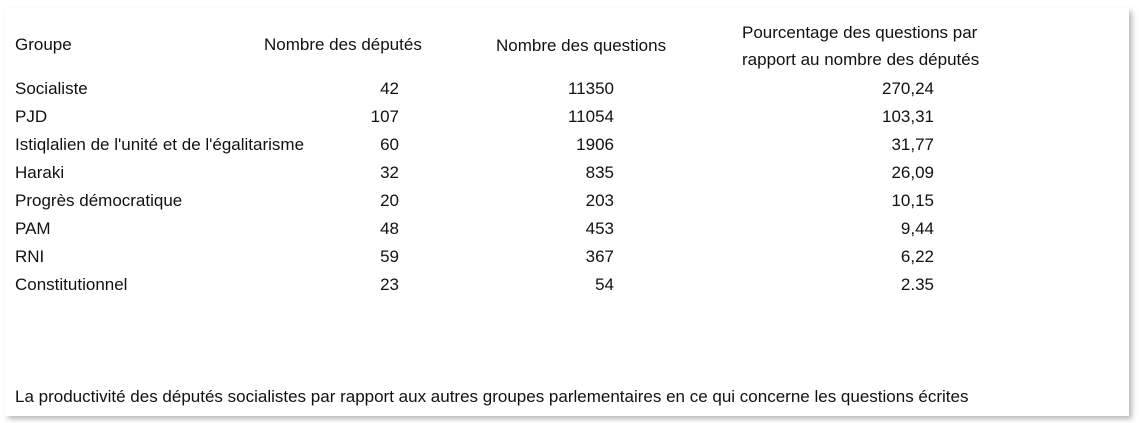 This screenshot has height=423, width=1139. I want to click on table-row: PAM 48 453 9,44, so click(567, 229).